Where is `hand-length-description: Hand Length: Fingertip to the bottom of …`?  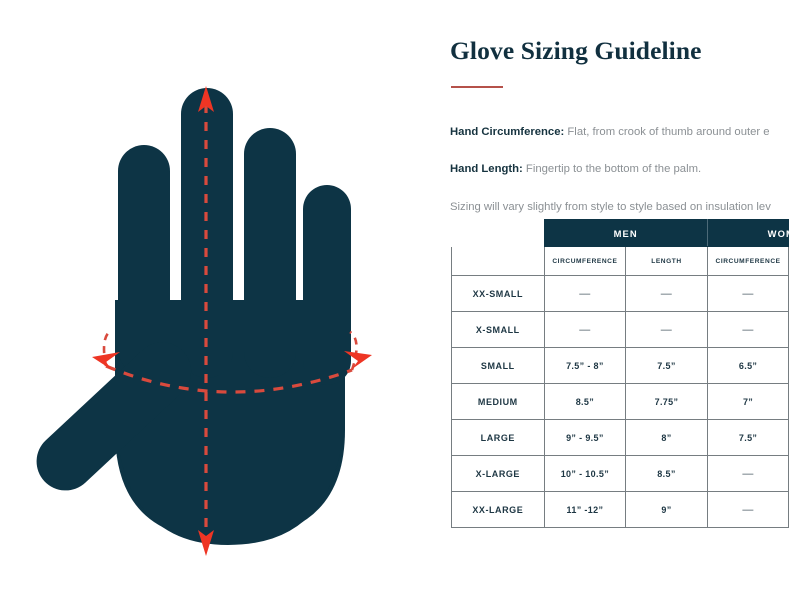 hand-length-description: Hand Length: Fingertip to the bottom of … is located at coordinates (619, 169).